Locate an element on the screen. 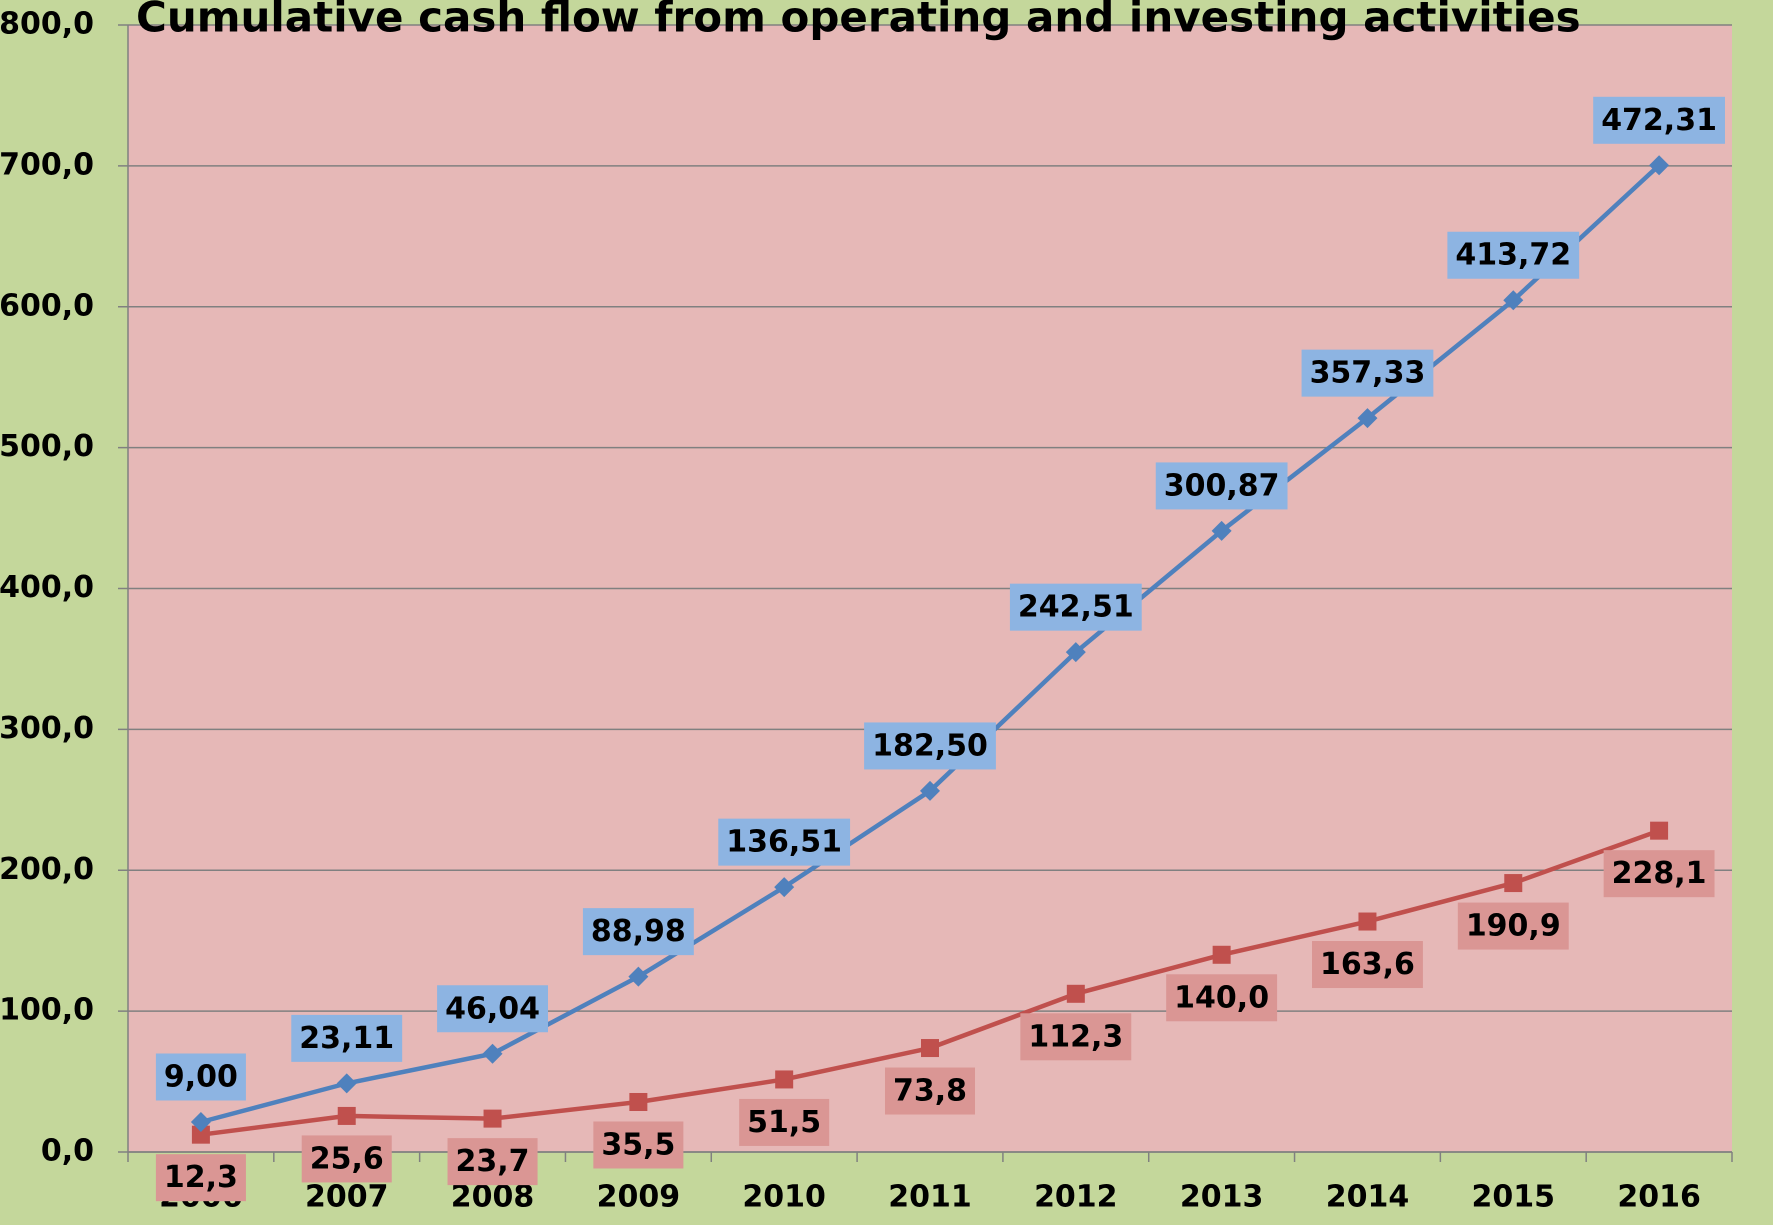 The image size is (1773, 1225). data-label-group: 300,87 is located at coordinates (1221, 486).